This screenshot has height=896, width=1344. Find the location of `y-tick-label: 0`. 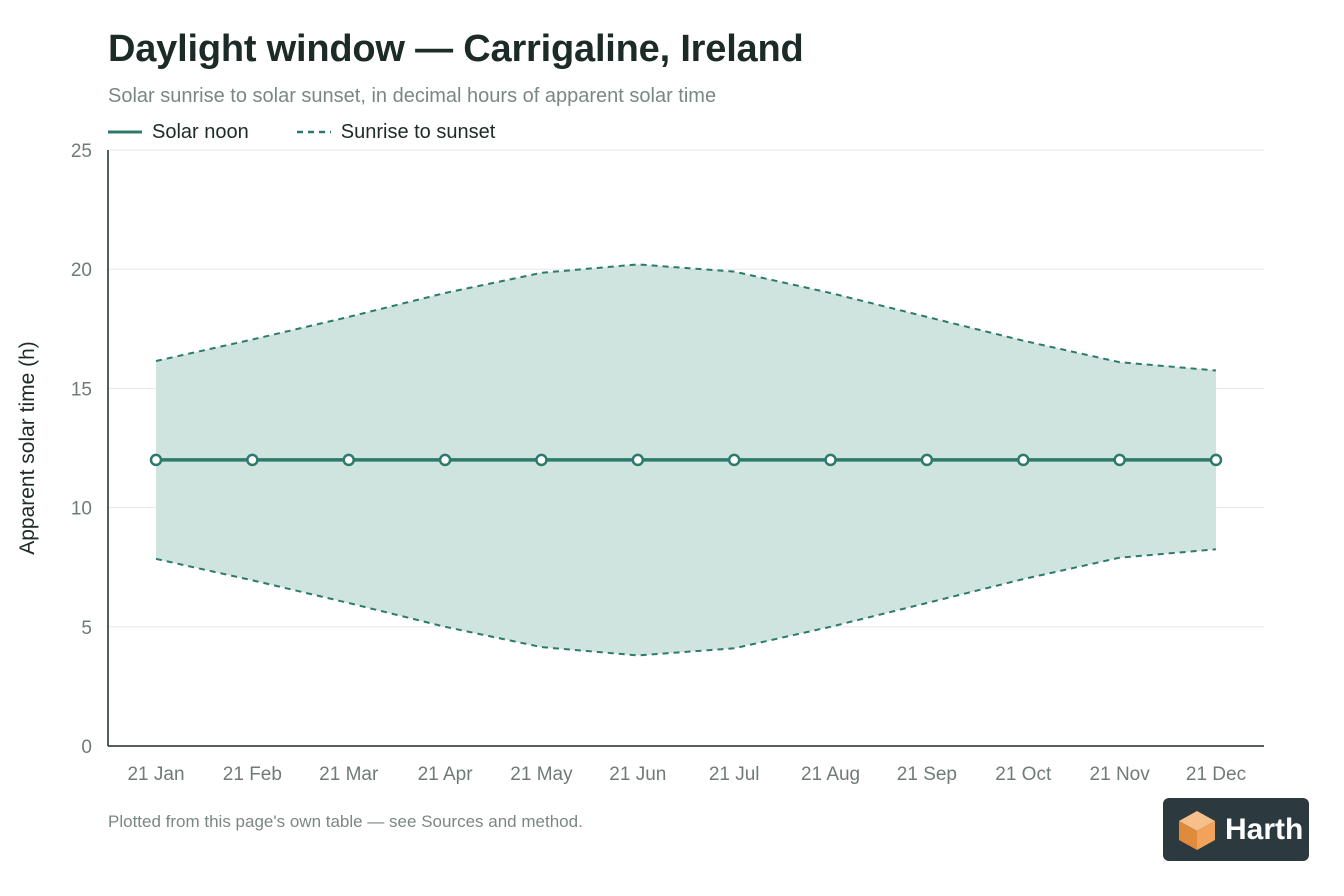

y-tick-label: 0 is located at coordinates (86, 747).